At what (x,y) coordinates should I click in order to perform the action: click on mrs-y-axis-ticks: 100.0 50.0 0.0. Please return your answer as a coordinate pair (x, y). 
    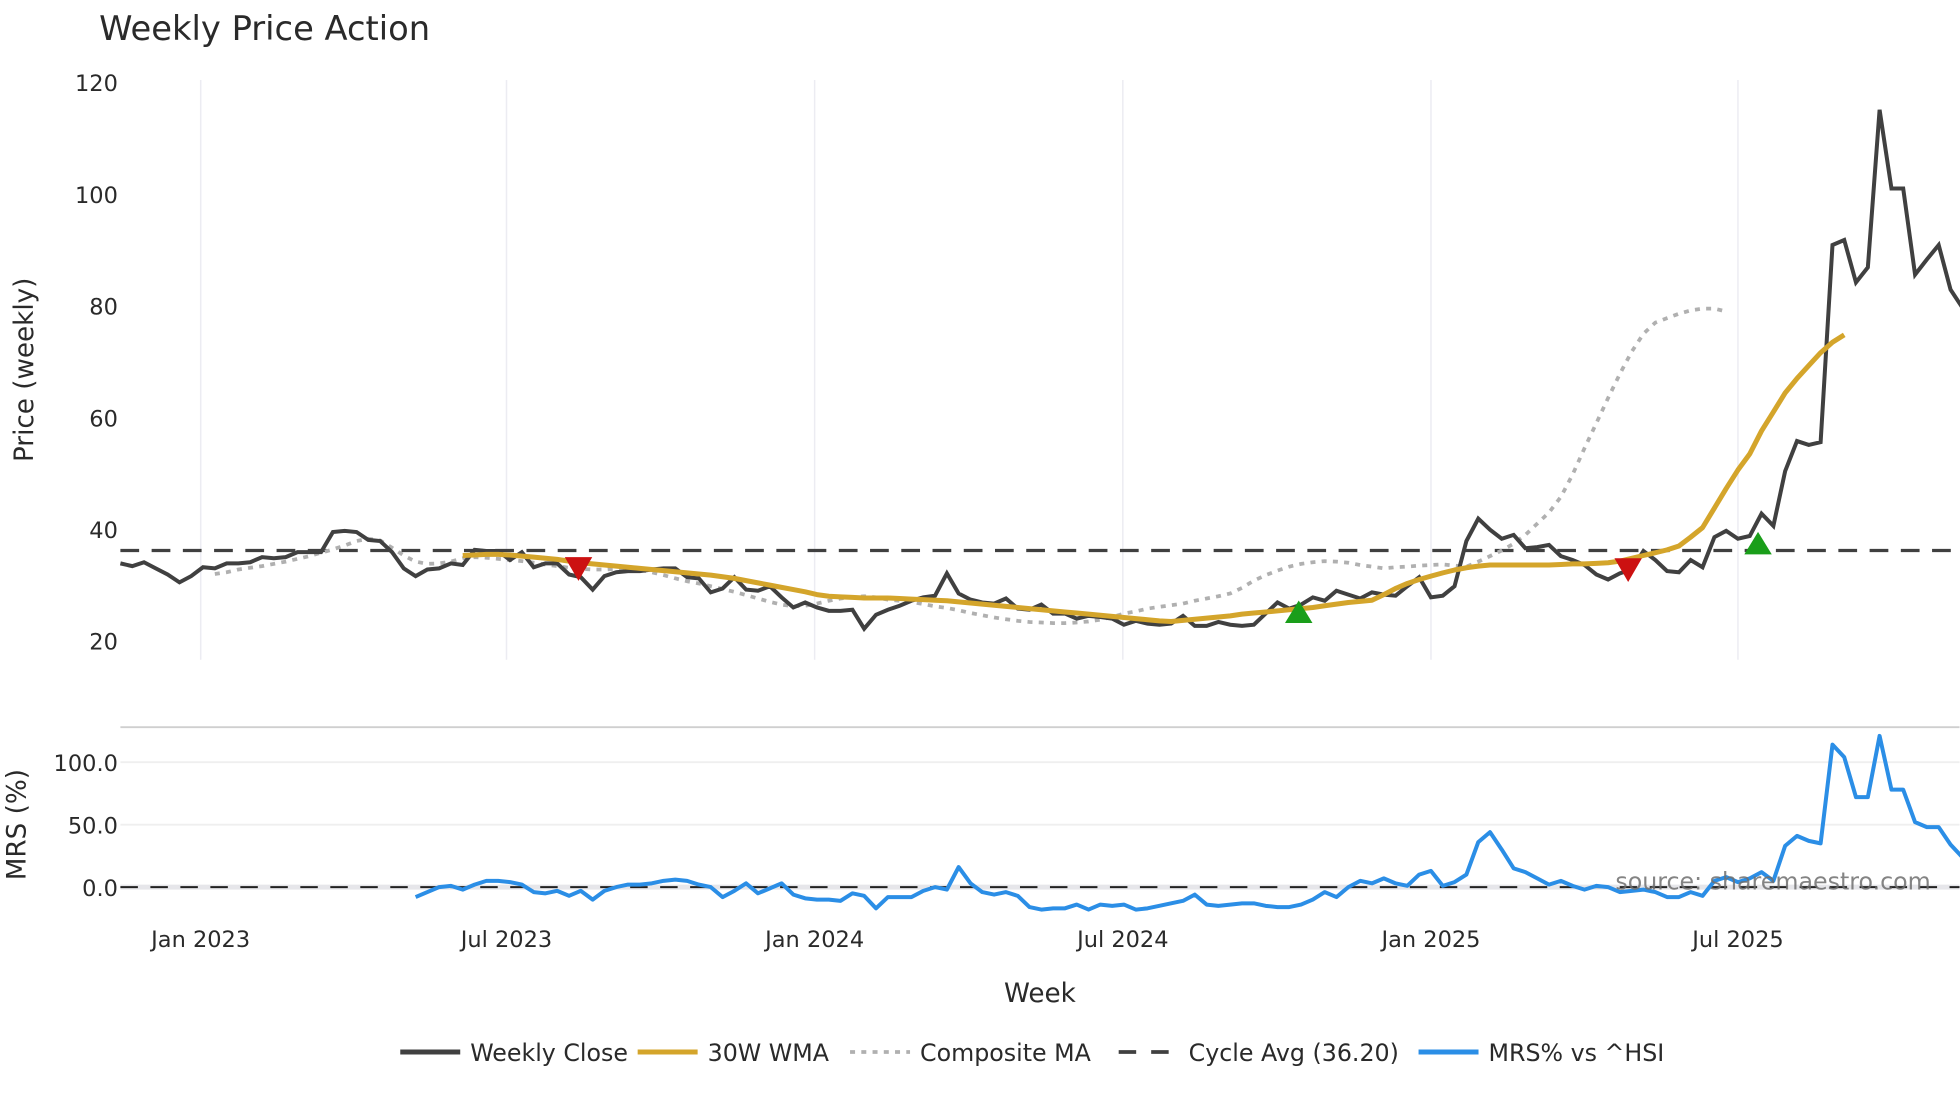
    Looking at the image, I should click on (86, 826).